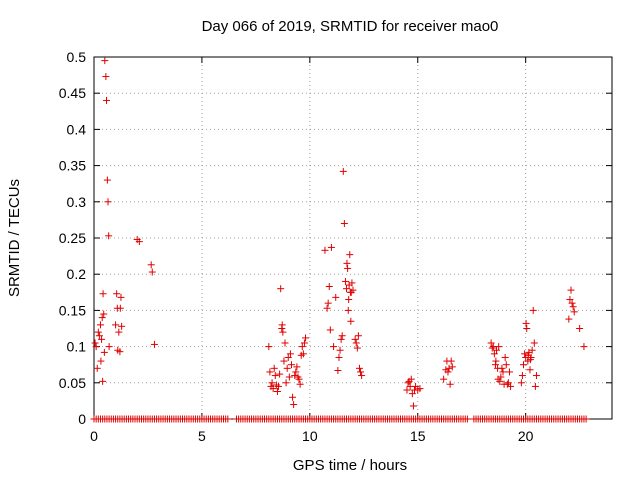 This screenshot has height=480, width=640. Describe the element at coordinates (72, 383) in the screenshot. I see `y-tick-label: 0.05` at that location.